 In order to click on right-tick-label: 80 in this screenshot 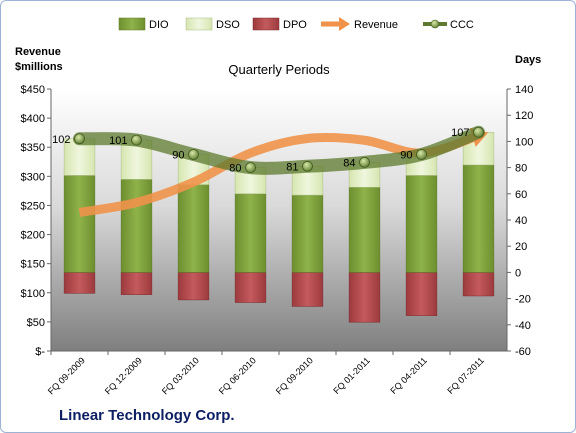, I will do `click(521, 169)`.